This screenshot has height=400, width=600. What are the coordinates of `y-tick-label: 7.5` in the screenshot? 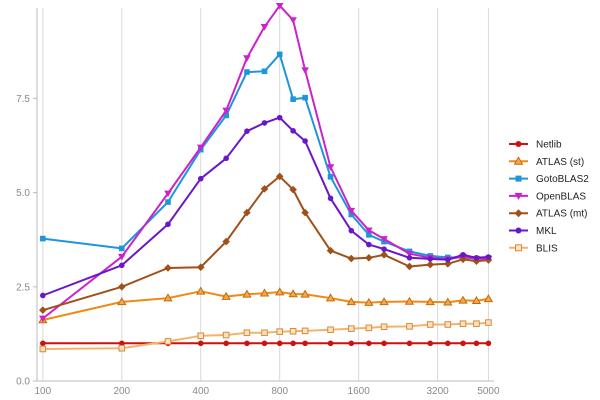 It's located at (23, 99).